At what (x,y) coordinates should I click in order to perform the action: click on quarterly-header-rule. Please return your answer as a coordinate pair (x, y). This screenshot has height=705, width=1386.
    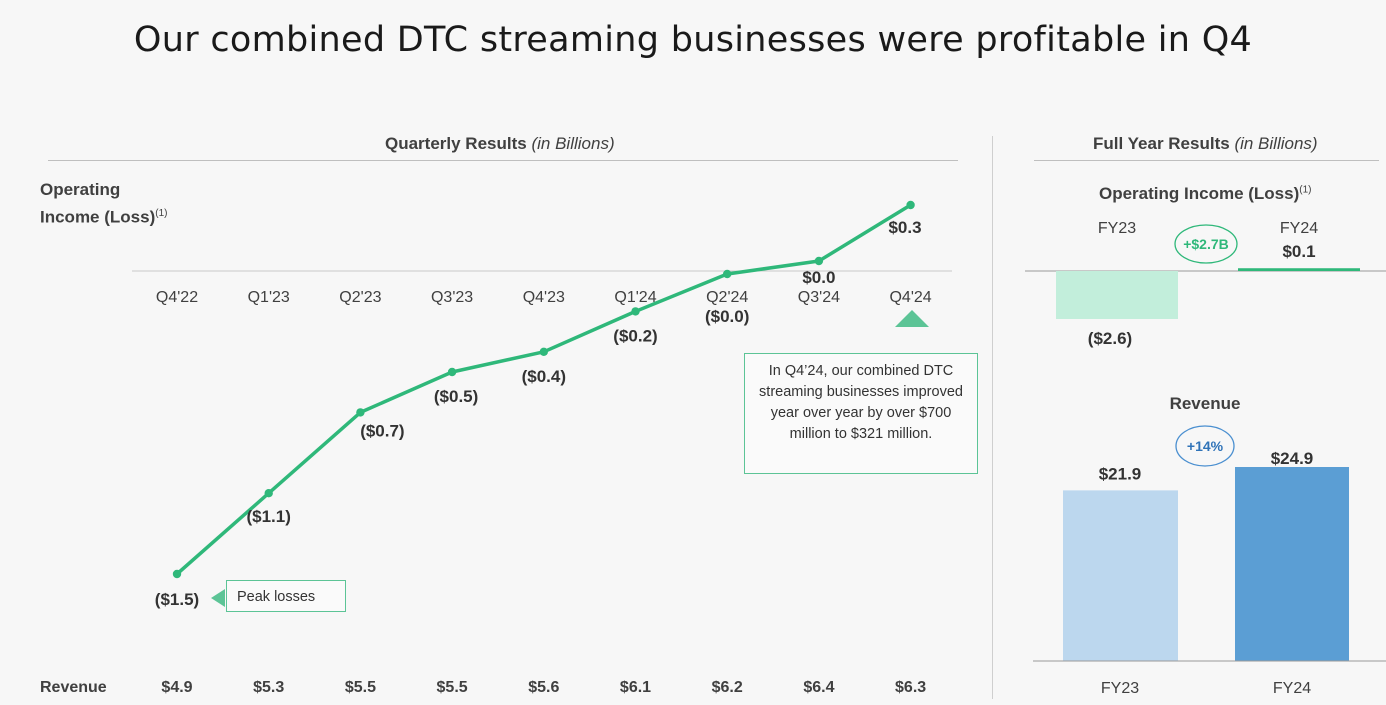
    Looking at the image, I should click on (503, 160).